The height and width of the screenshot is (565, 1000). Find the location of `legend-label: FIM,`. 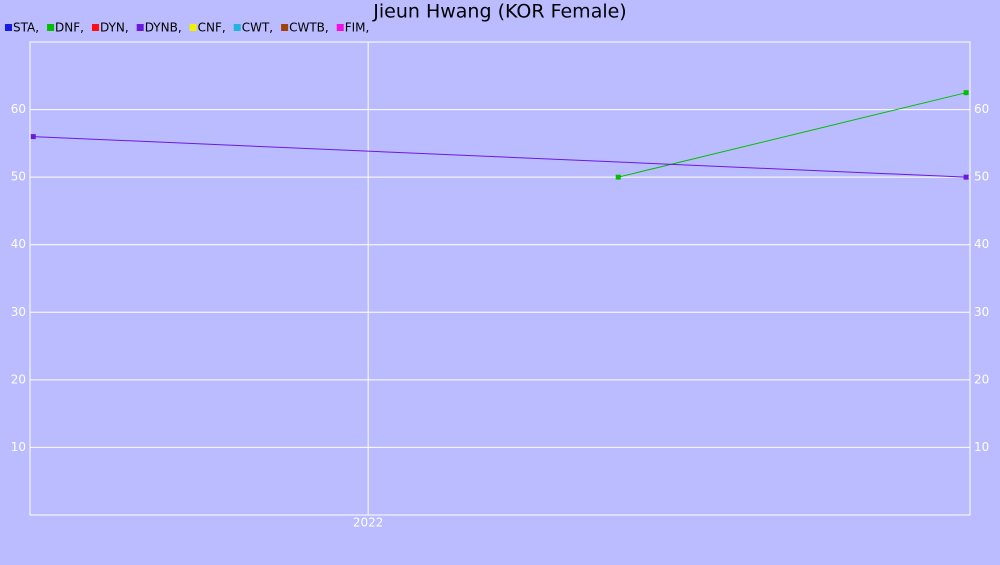

legend-label: FIM, is located at coordinates (357, 28).